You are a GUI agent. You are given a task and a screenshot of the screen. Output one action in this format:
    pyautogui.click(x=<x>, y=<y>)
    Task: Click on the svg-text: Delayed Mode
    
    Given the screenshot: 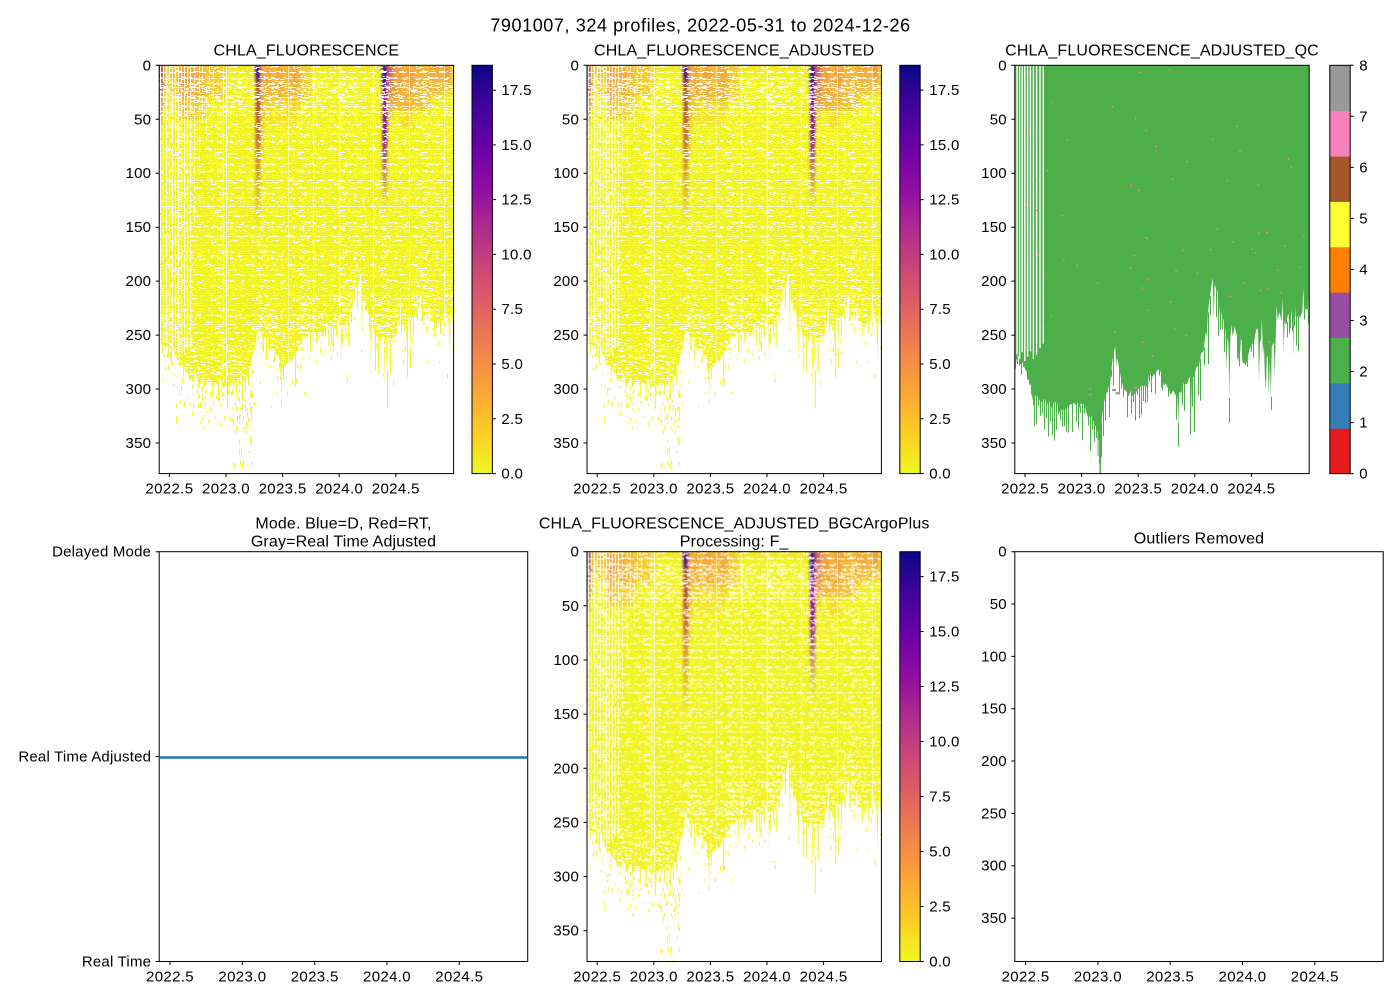 What is the action you would take?
    pyautogui.click(x=101, y=552)
    